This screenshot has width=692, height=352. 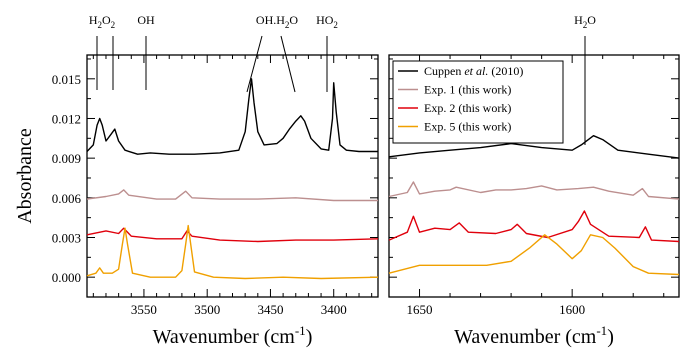 I want to click on y-tick-label: 0.000, so click(x=66, y=277).